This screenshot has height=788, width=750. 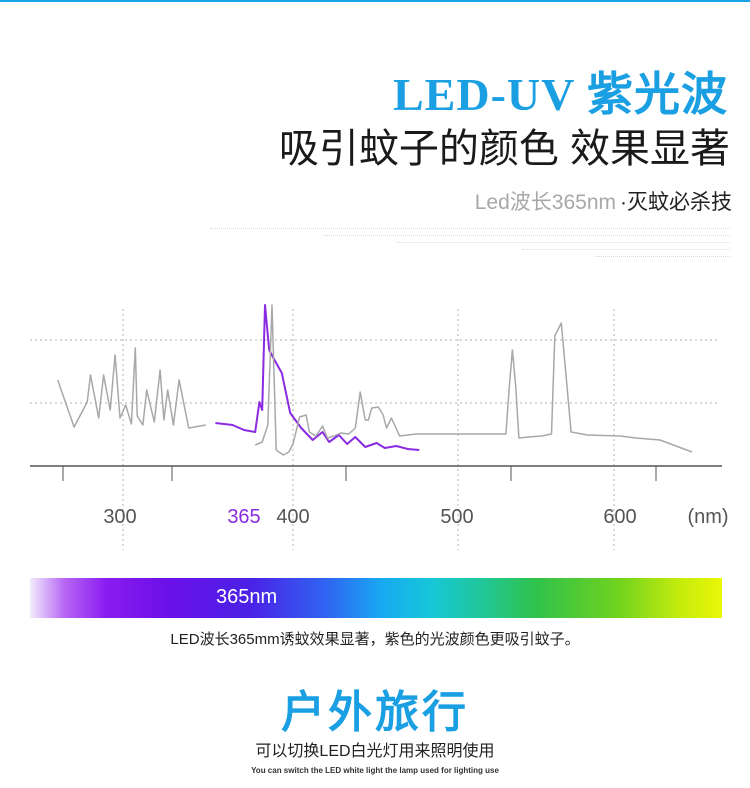 I want to click on chart-caption: LED波长365mm诱蚊效果显著，紫色的光波颜色更吸引蚊子。, so click(x=375, y=639).